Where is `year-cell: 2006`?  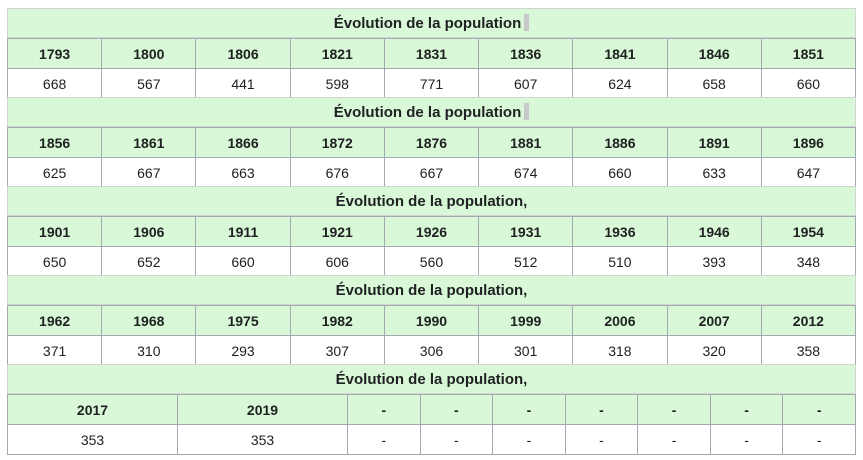
year-cell: 2006 is located at coordinates (620, 320).